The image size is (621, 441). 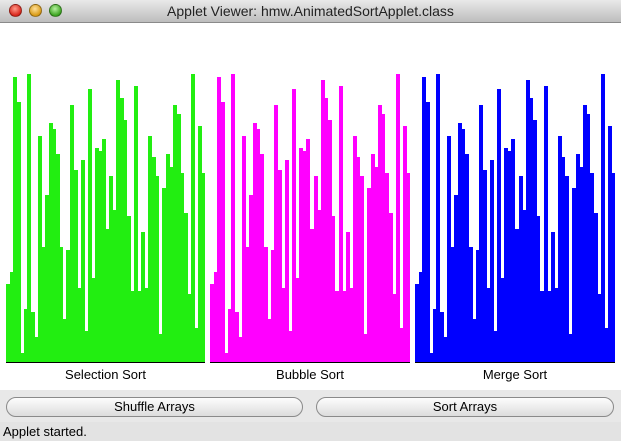 What do you see at coordinates (310, 431) in the screenshot?
I see `status-bar: Applet started.` at bounding box center [310, 431].